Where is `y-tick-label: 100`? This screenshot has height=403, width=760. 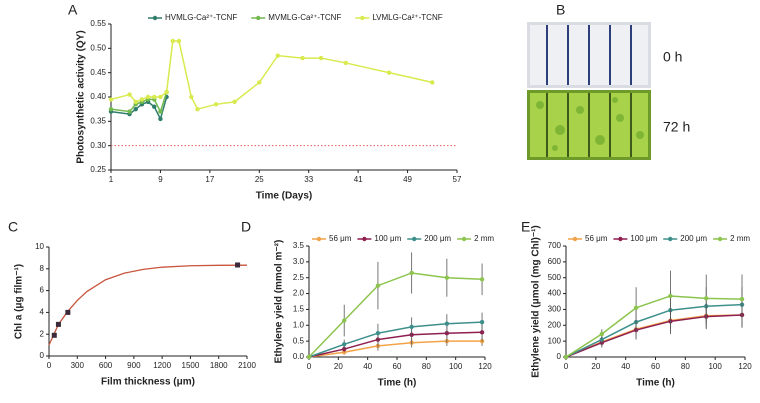 y-tick-label: 100 is located at coordinates (555, 340).